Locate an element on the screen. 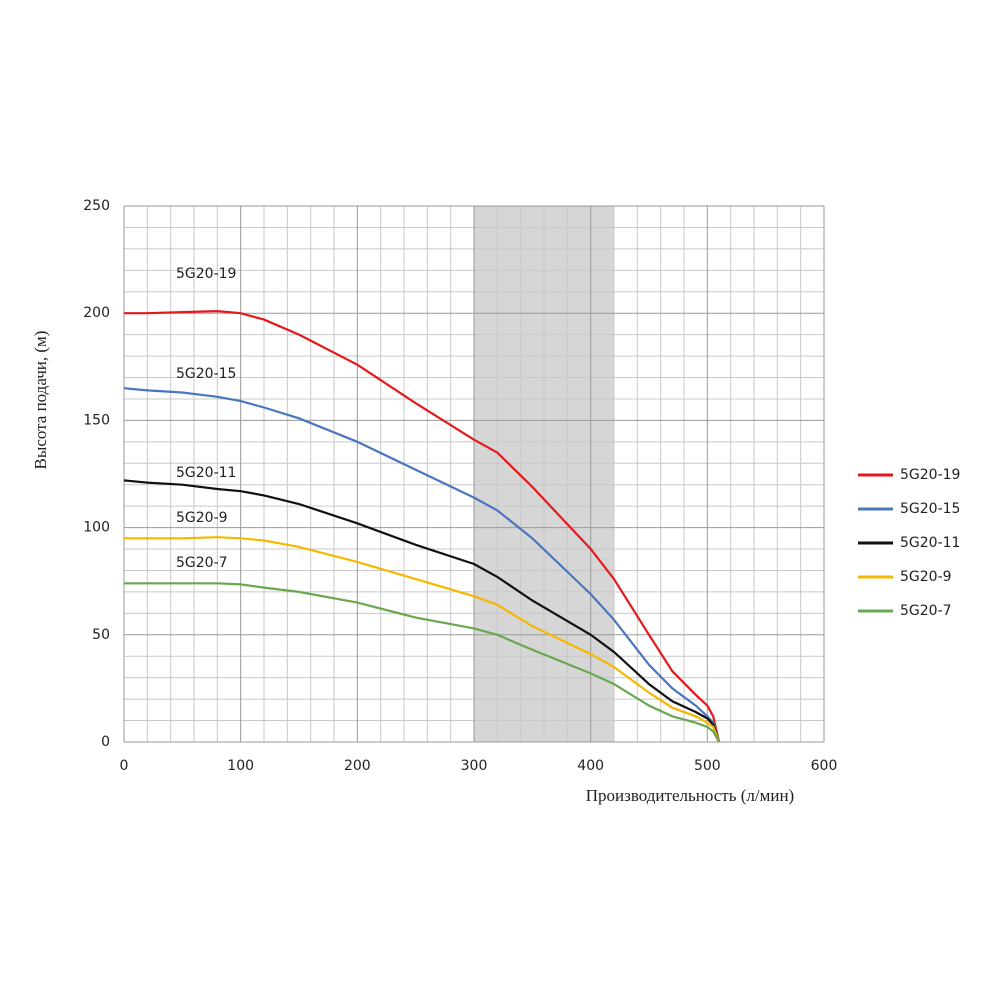 This screenshot has width=1000, height=1000. y-tick-label: 100 is located at coordinates (96, 528).